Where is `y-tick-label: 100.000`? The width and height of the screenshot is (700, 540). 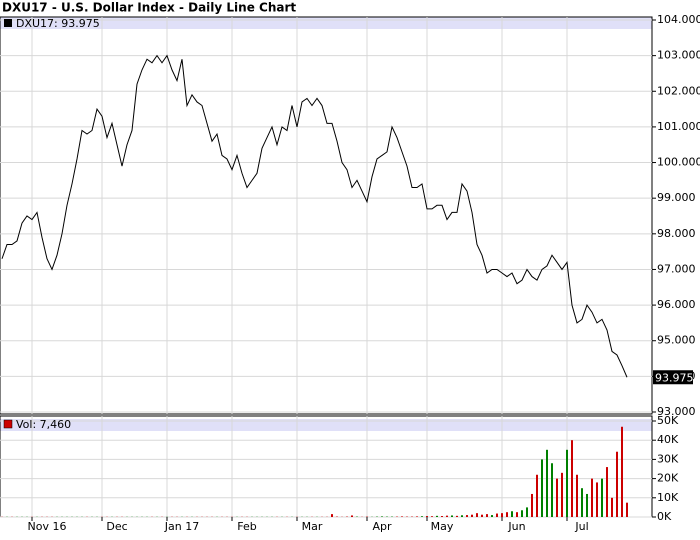 y-tick-label: 100.000 is located at coordinates (678, 162).